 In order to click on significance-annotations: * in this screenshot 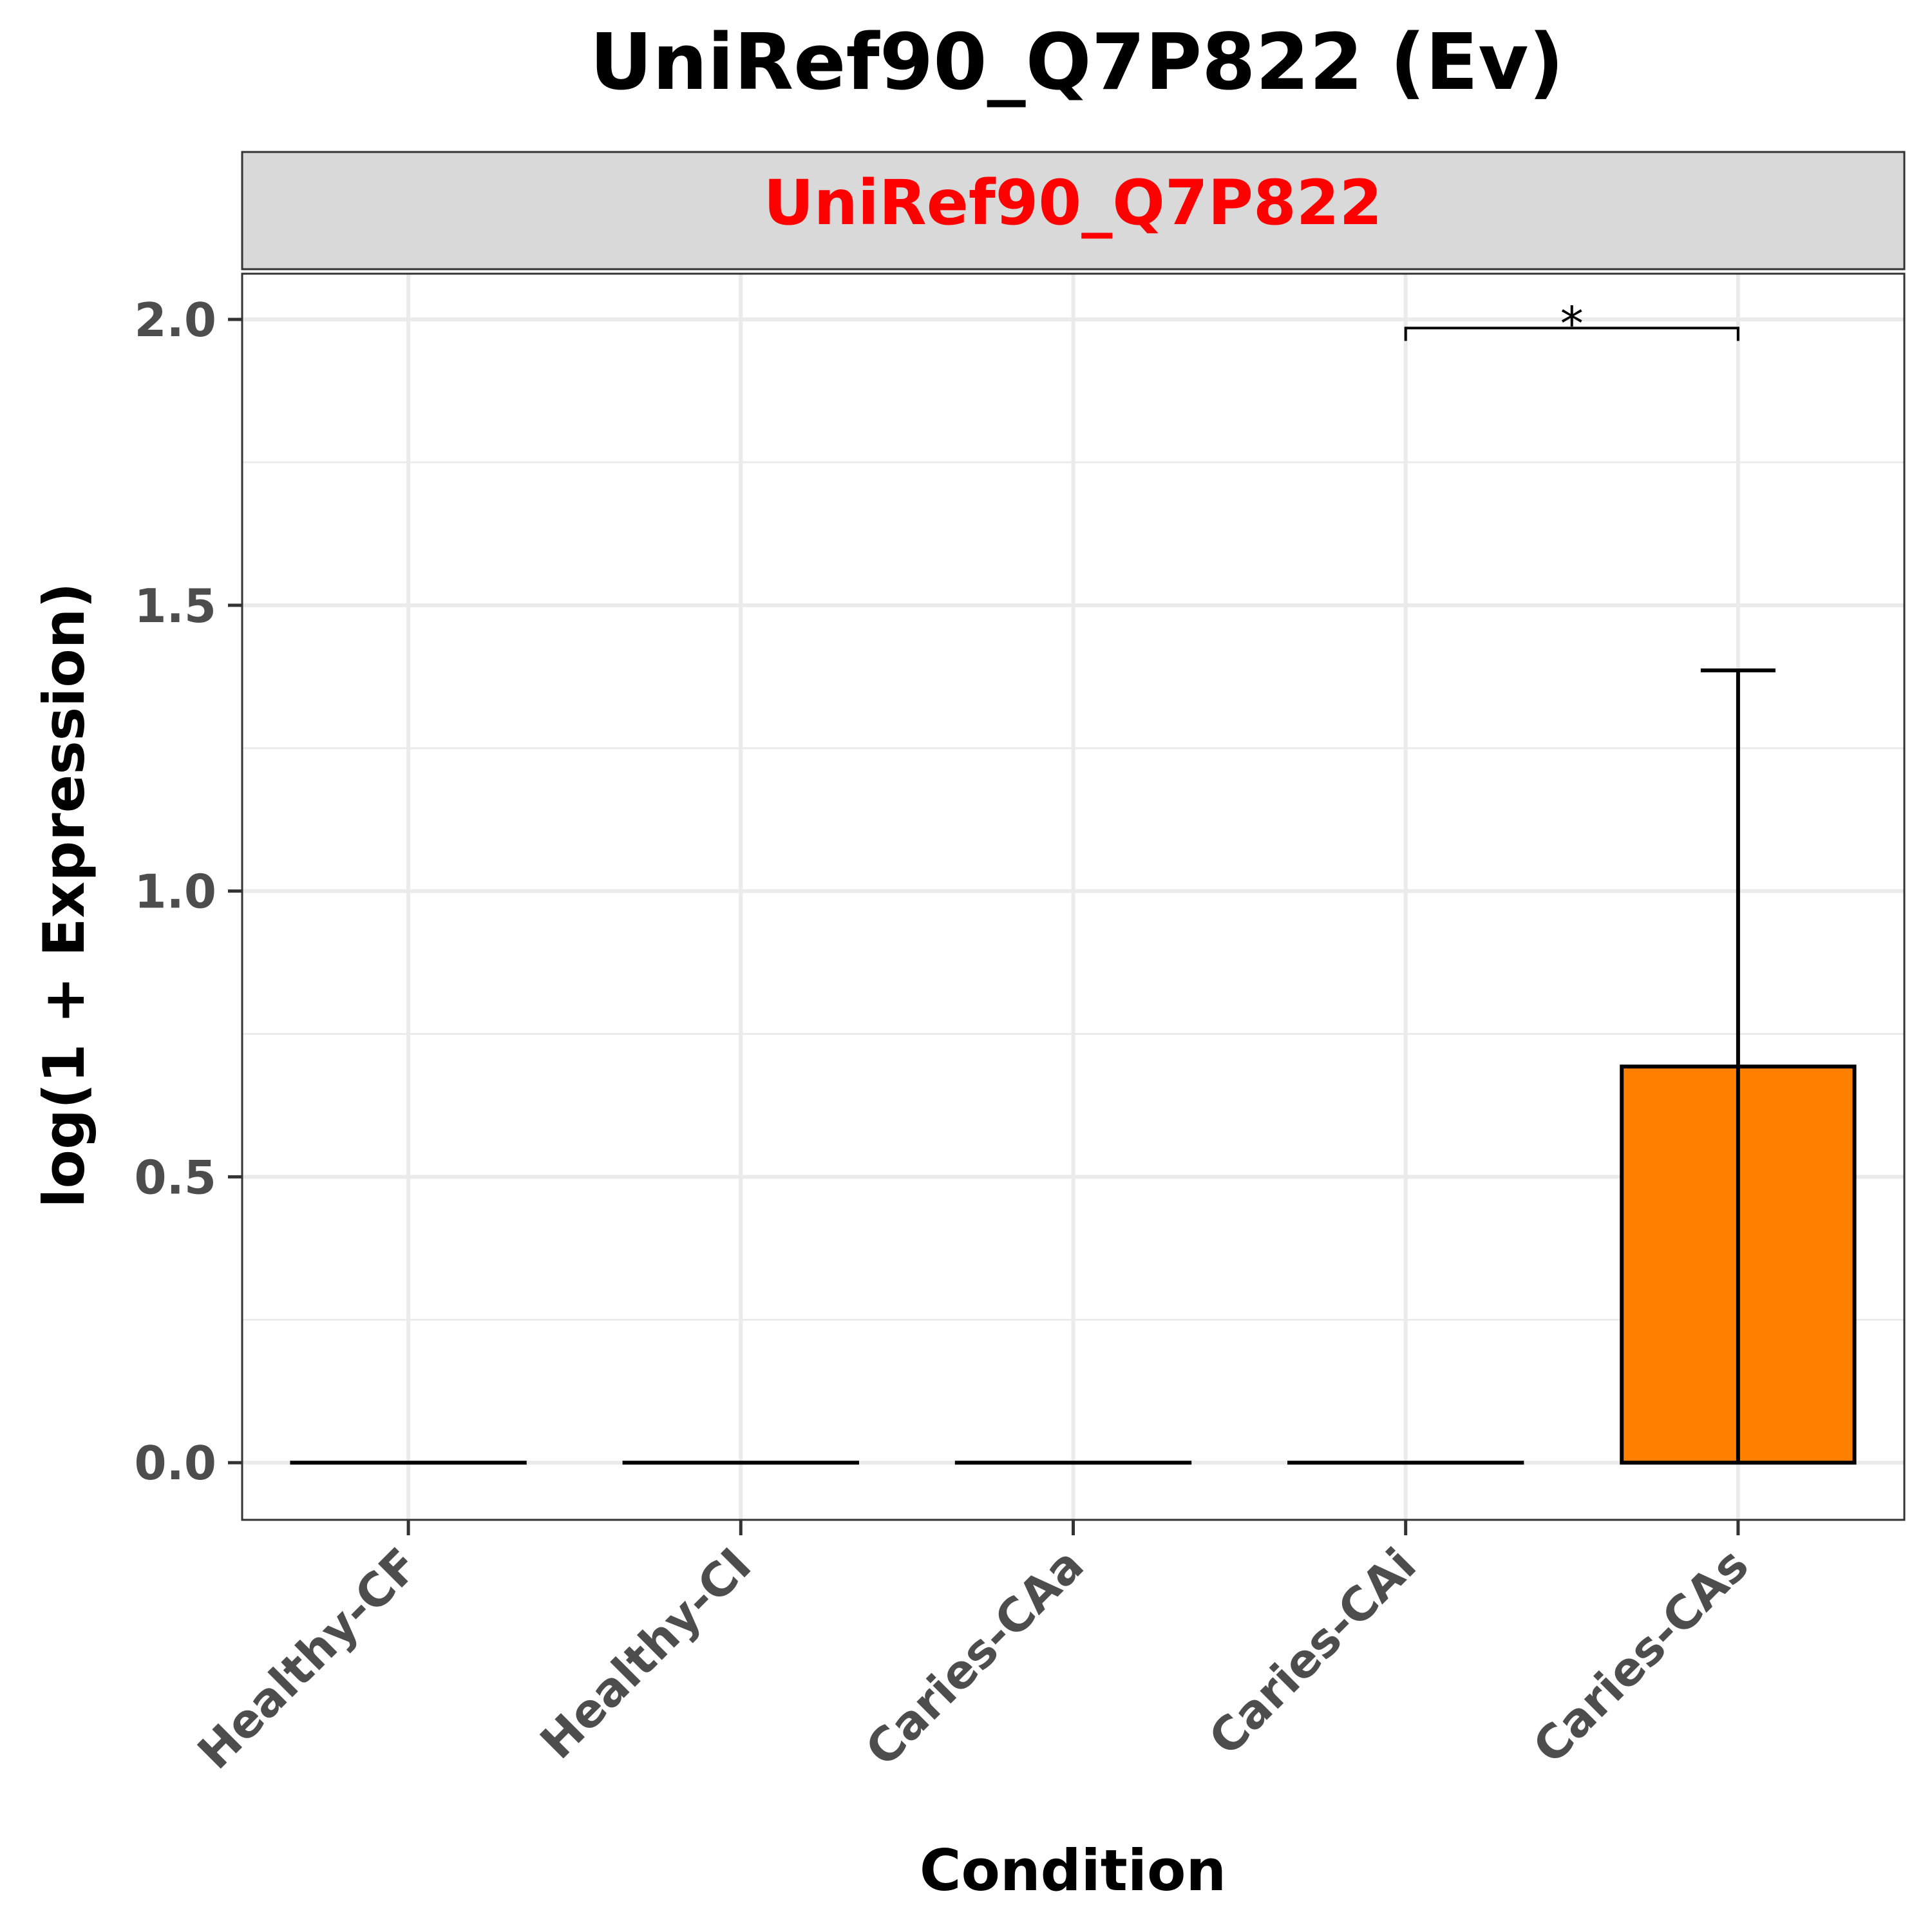, I will do `click(1572, 323)`.